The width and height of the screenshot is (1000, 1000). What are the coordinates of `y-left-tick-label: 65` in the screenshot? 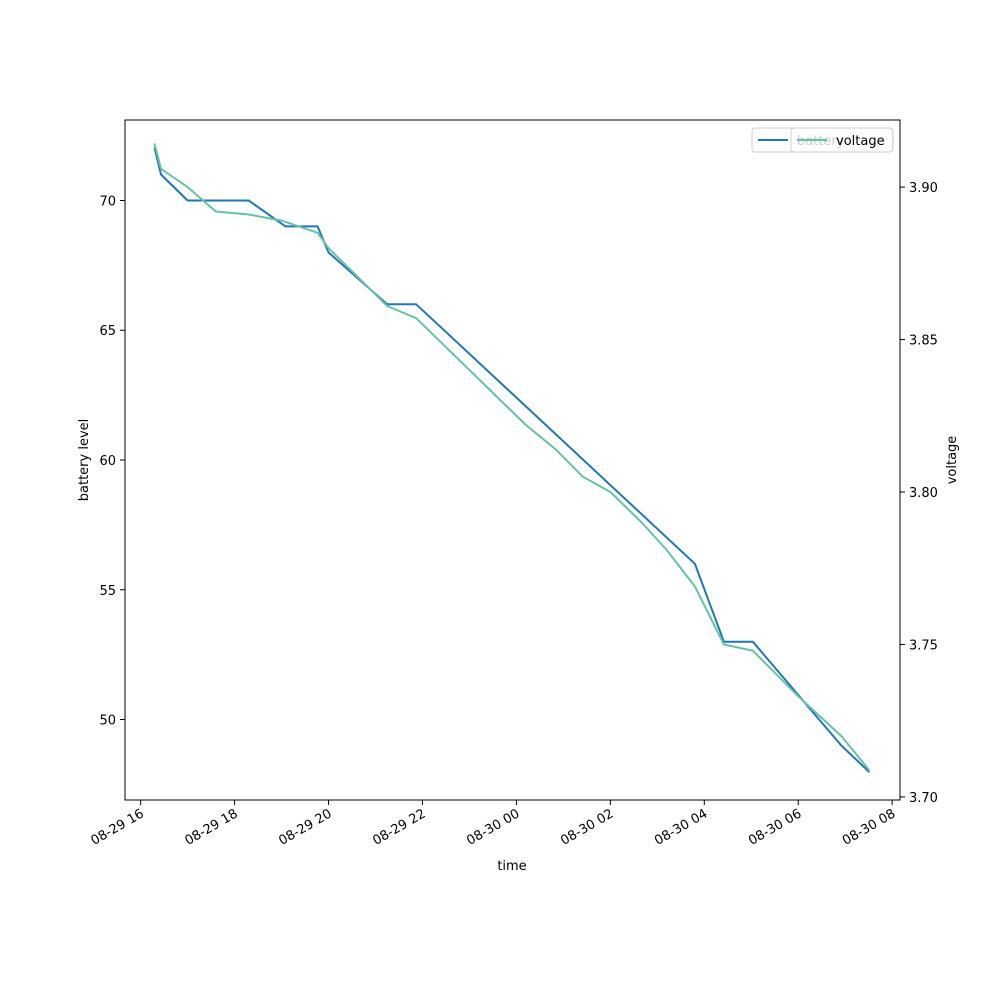 It's located at (107, 331).